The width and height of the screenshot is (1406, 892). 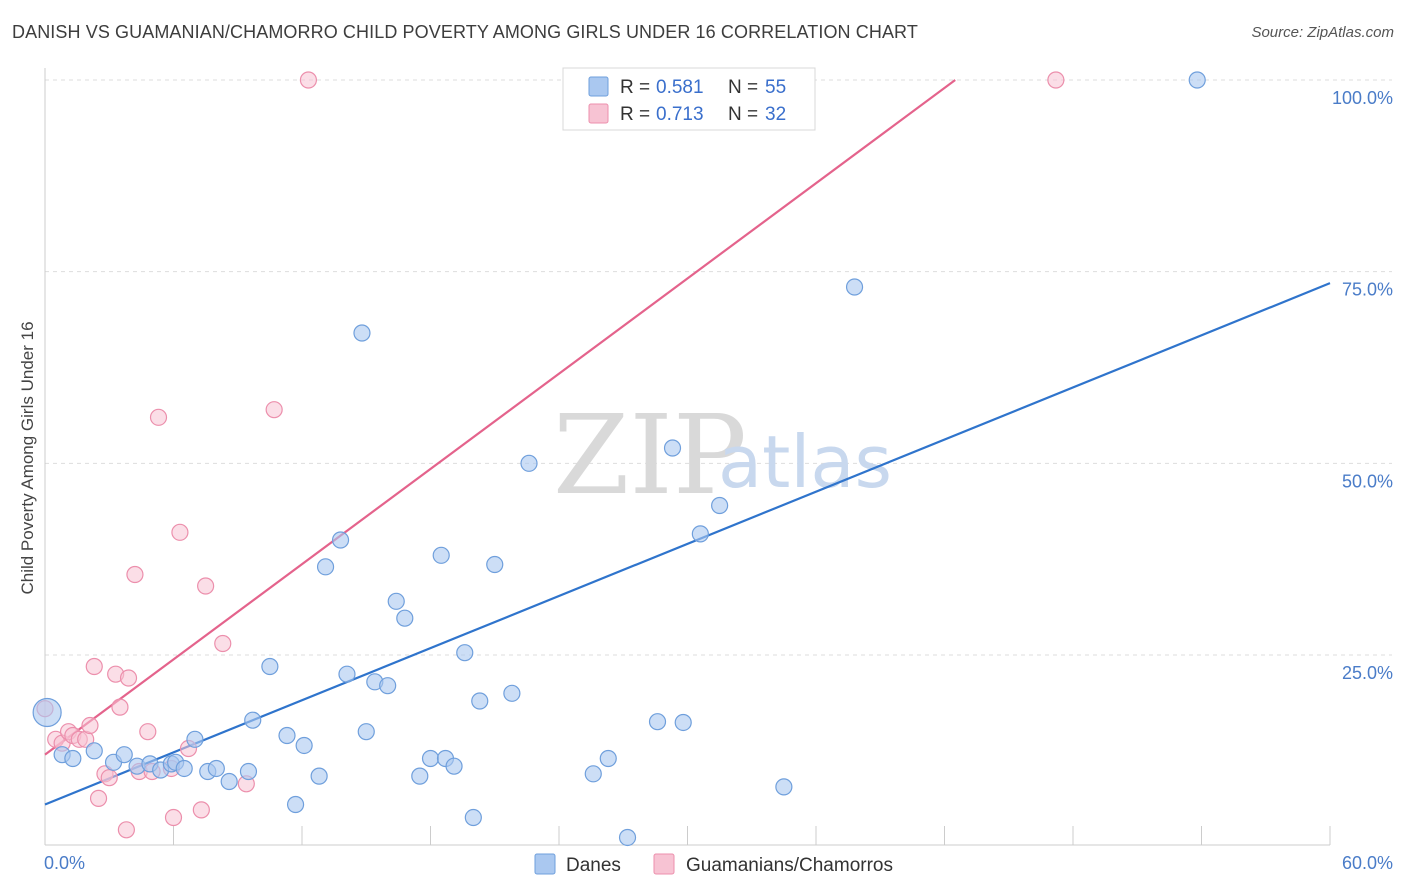 What do you see at coordinates (1367, 290) in the screenshot?
I see `y-tick-label-2: 75.0%` at bounding box center [1367, 290].